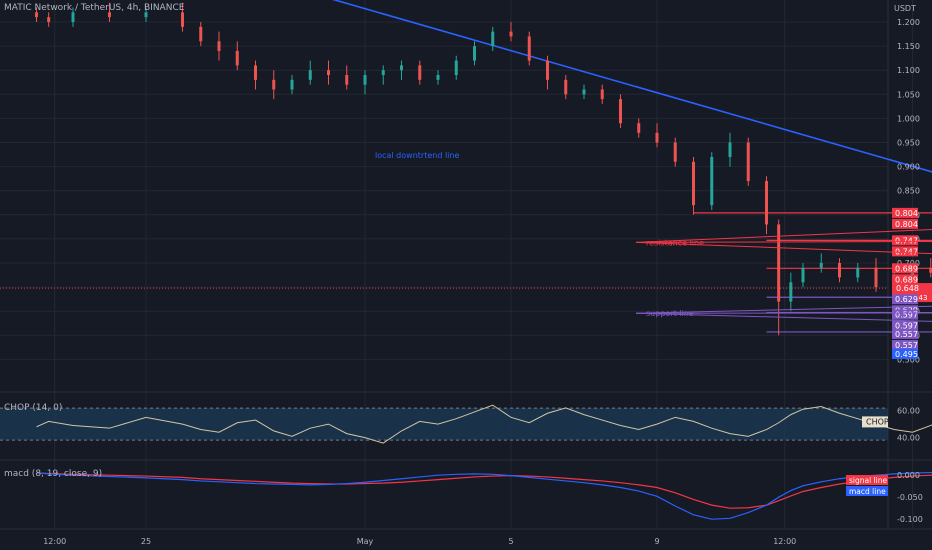 The image size is (932, 550). What do you see at coordinates (877, 421) in the screenshot?
I see `chop-badge-label: CHOP` at bounding box center [877, 421].